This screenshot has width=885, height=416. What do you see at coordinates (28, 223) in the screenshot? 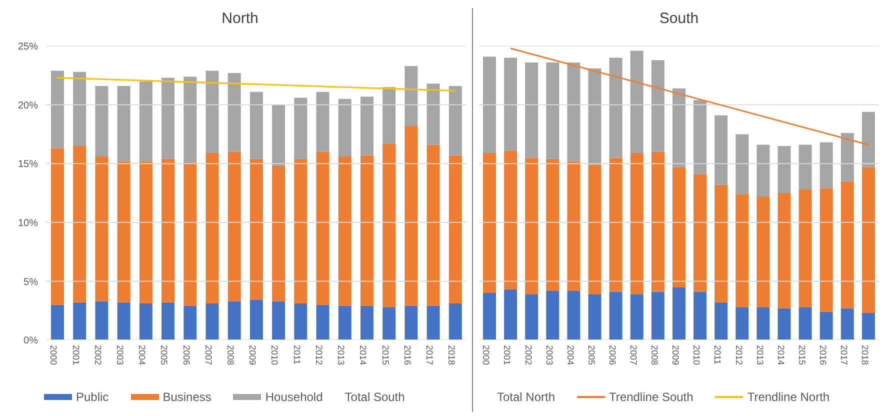
I see `y-tick-label: 10%` at bounding box center [28, 223].